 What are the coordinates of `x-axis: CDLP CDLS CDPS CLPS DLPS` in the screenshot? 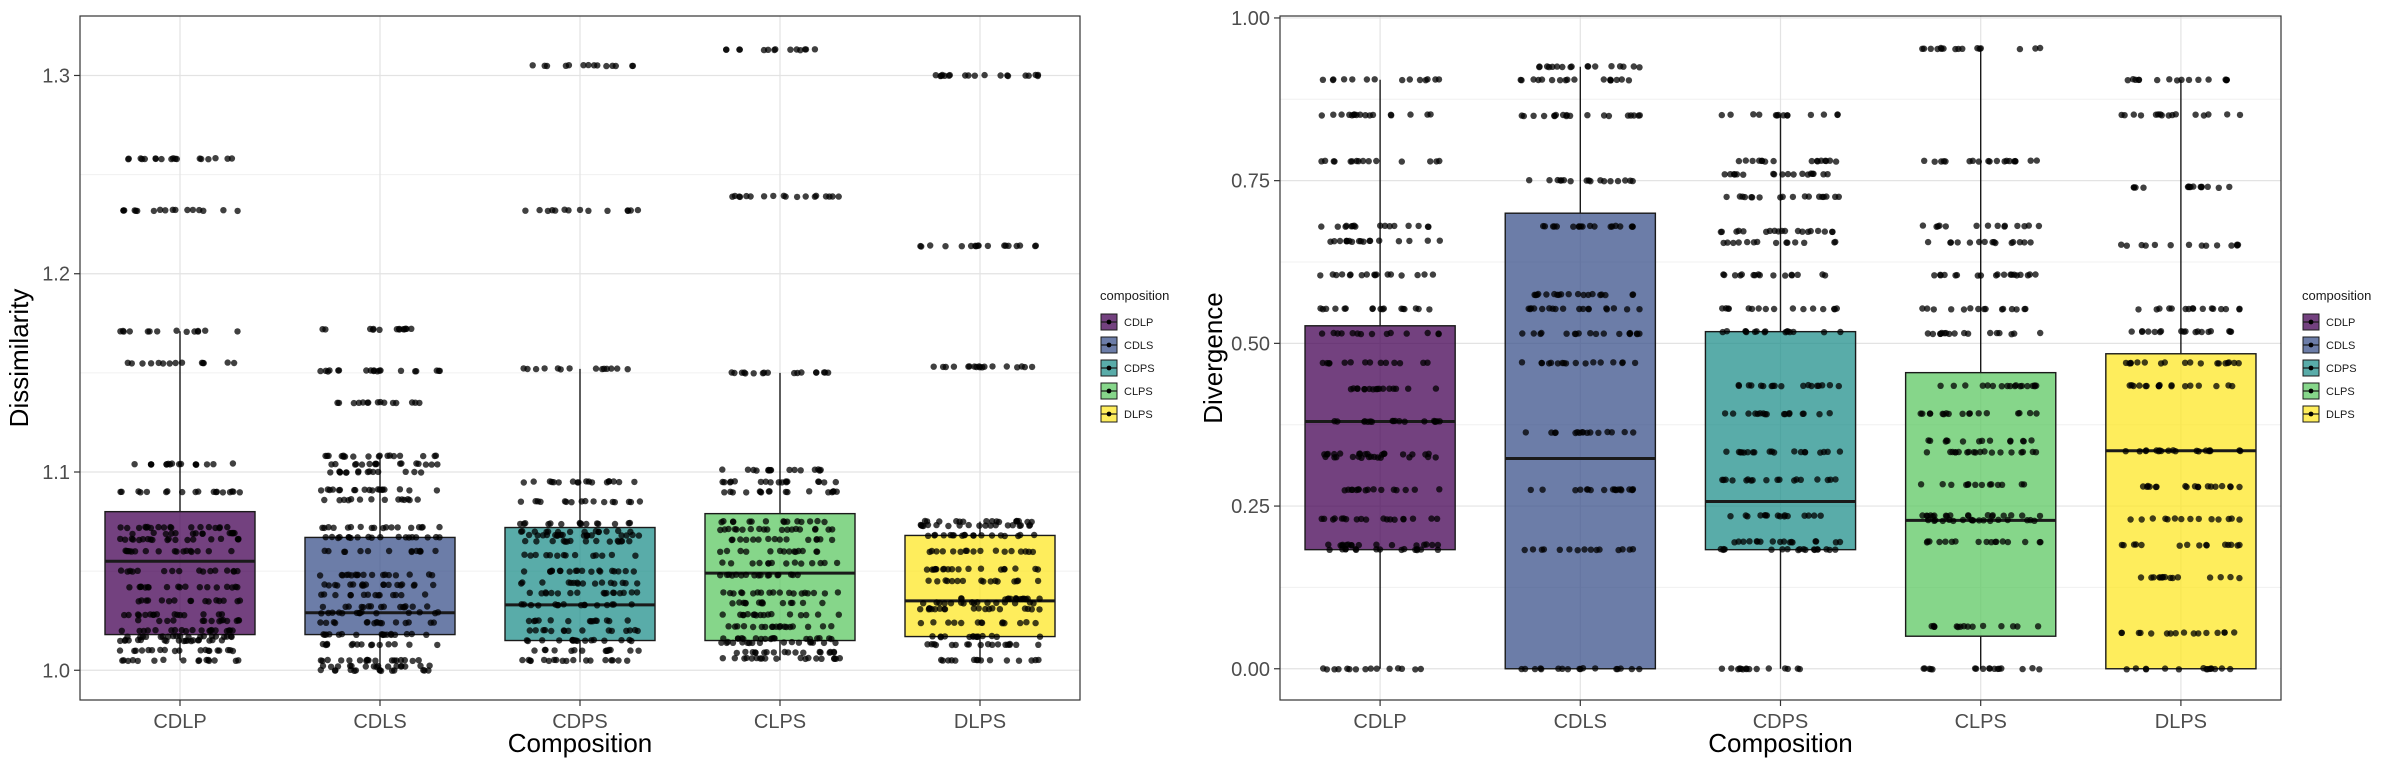 It's located at (1780, 716).